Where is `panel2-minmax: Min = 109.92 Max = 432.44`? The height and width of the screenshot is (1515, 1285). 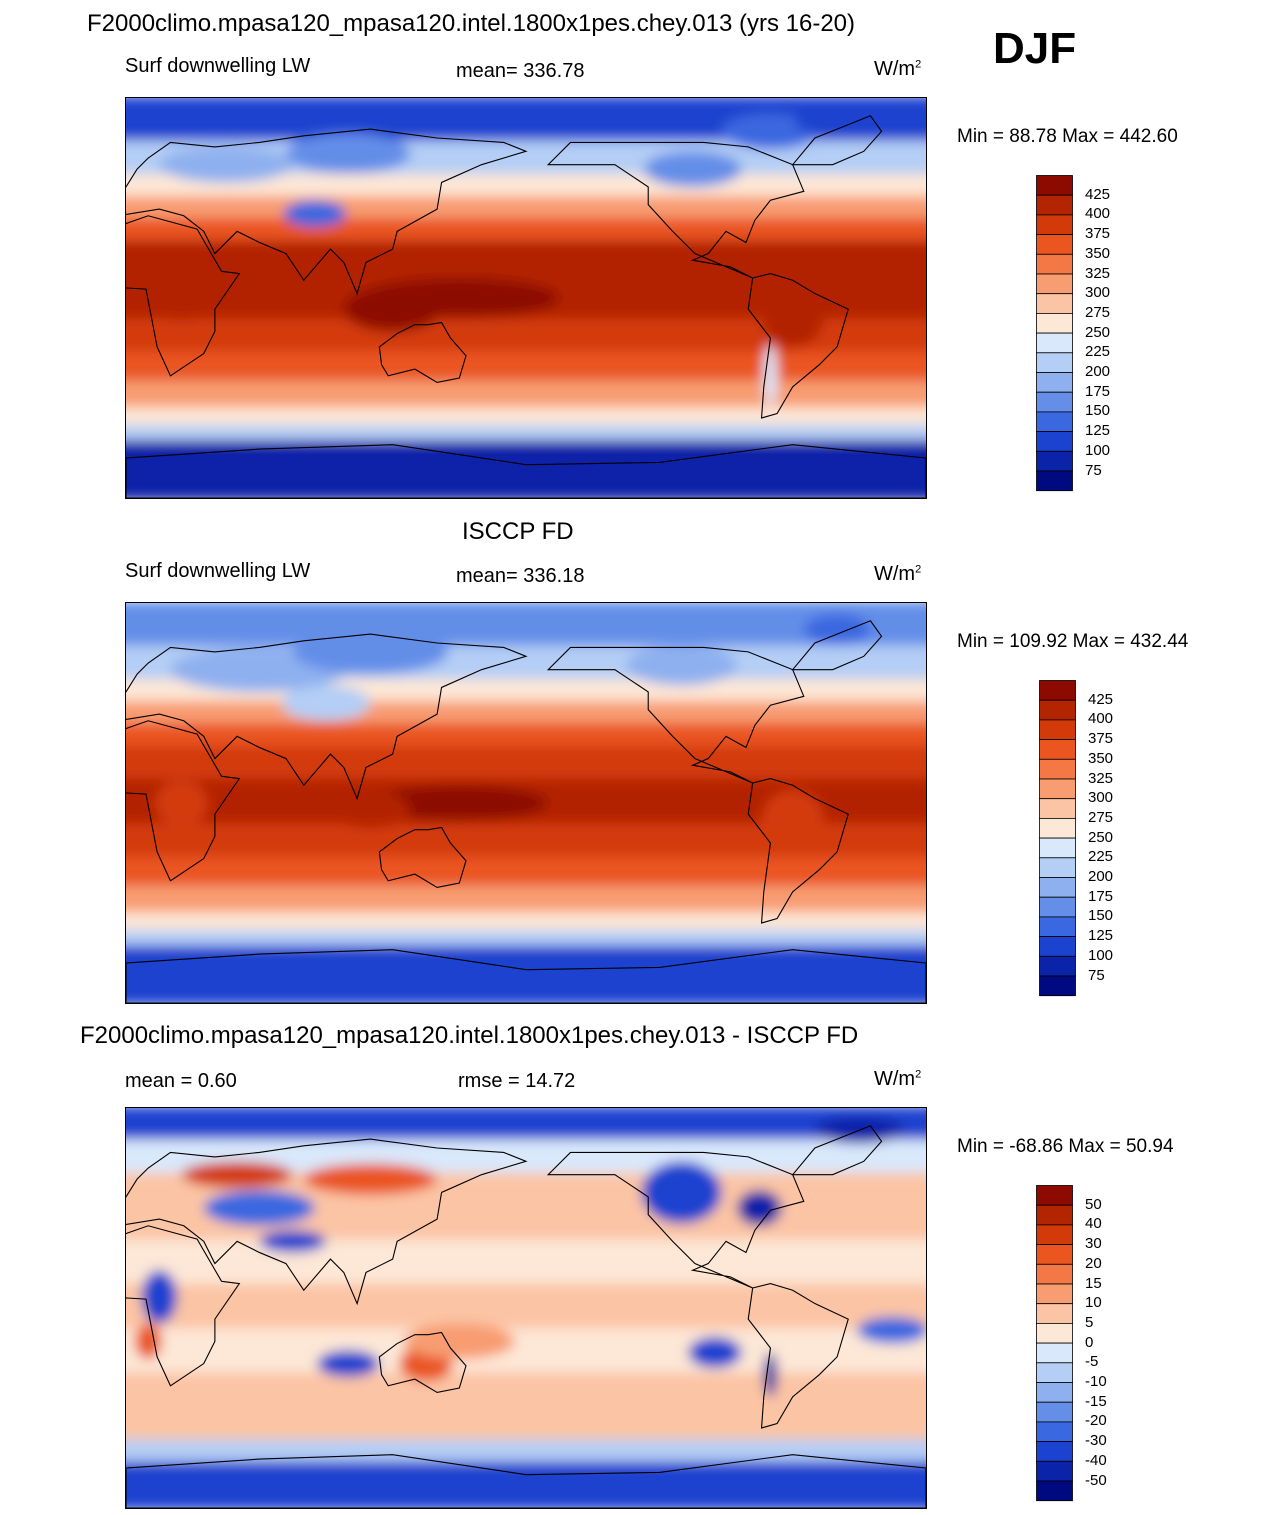 panel2-minmax: Min = 109.92 Max = 432.44 is located at coordinates (1073, 641).